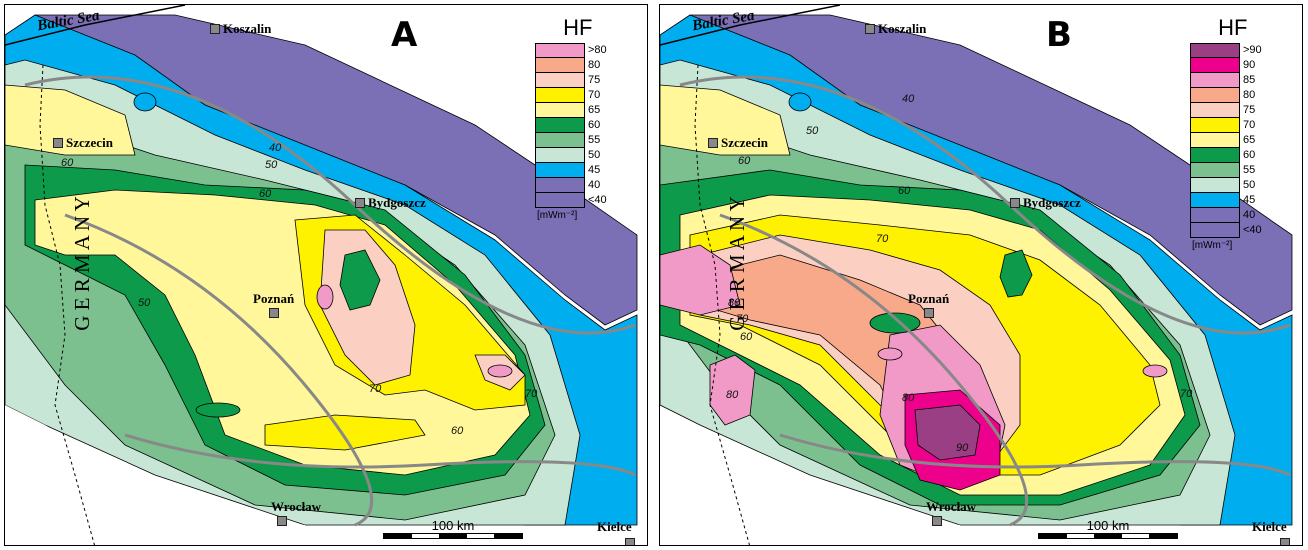 This screenshot has width=1308, height=550. What do you see at coordinates (1226, 95) in the screenshot?
I see `legend-item: 80` at bounding box center [1226, 95].